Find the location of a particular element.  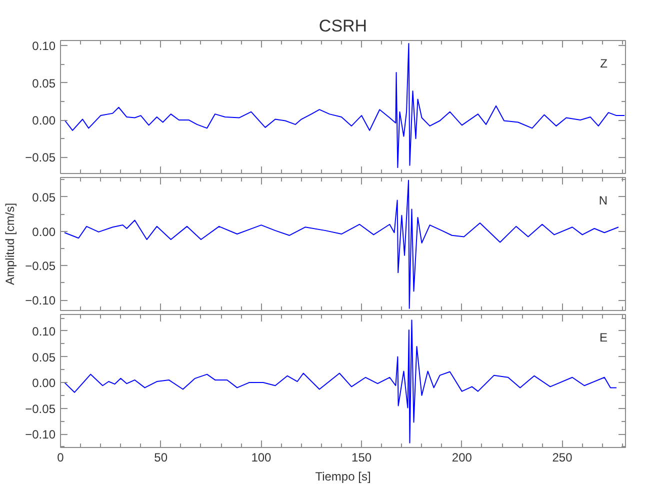

x-tick-label: 0 is located at coordinates (60, 457).